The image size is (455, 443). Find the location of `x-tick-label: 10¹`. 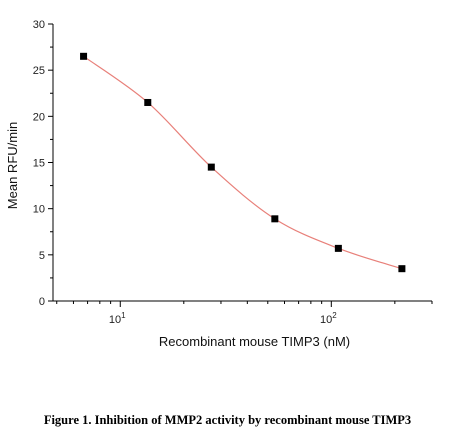

x-tick-label: 10¹ is located at coordinates (117, 318).